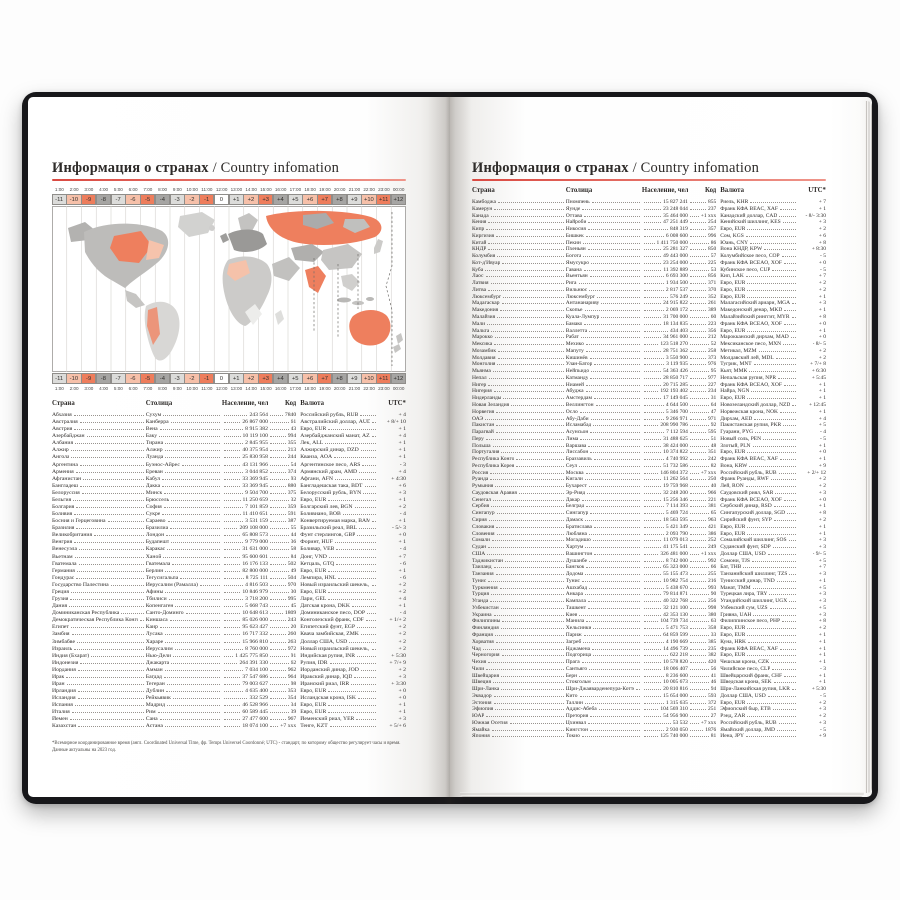 The height and width of the screenshot is (900, 900). Describe the element at coordinates (756, 709) in the screenshot. I see `currency-cell: Эфиопский быр, ETB` at that location.